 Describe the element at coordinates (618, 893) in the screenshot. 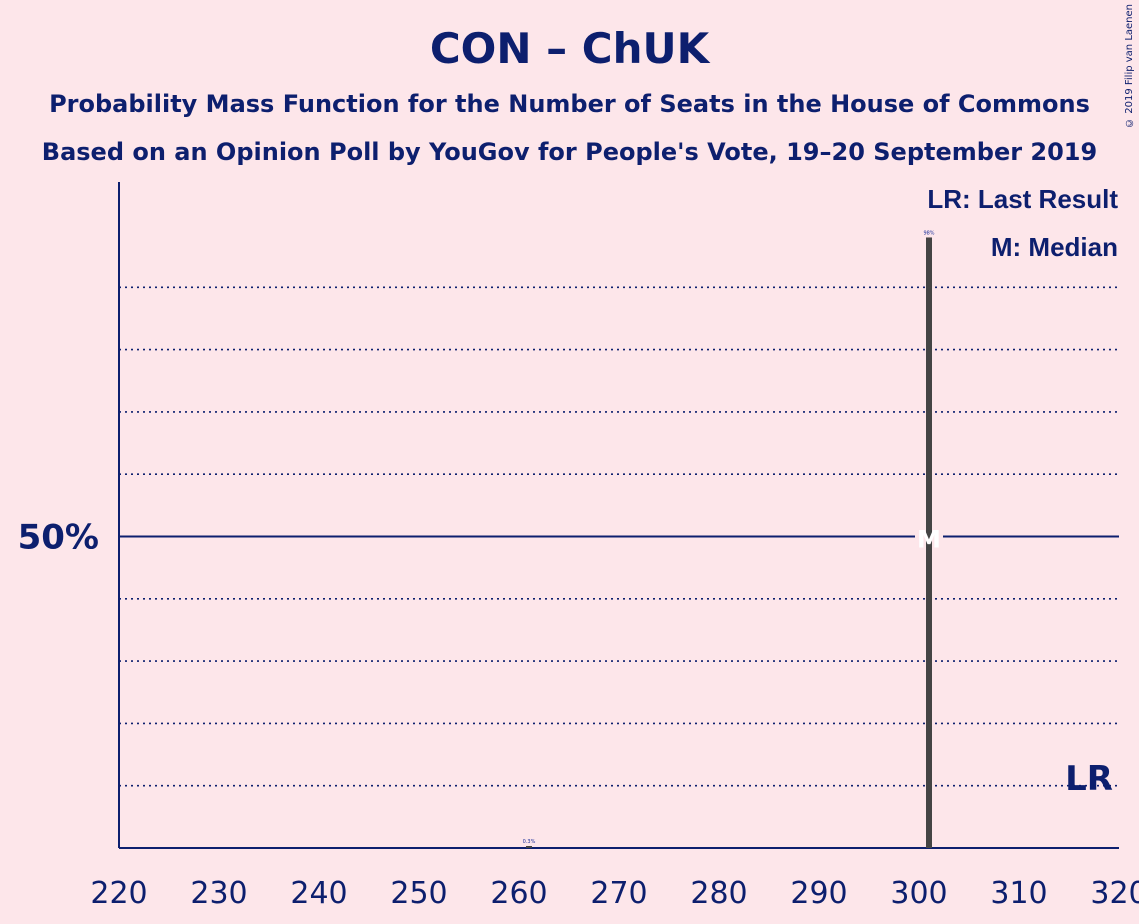

I see `x-tick-label-270: 270` at that location.